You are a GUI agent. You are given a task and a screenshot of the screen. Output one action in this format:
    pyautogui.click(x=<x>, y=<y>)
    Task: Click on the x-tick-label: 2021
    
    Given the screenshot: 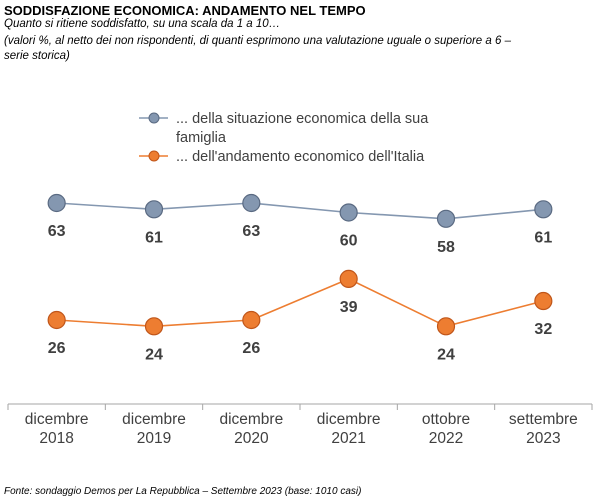 What is the action you would take?
    pyautogui.click(x=348, y=438)
    